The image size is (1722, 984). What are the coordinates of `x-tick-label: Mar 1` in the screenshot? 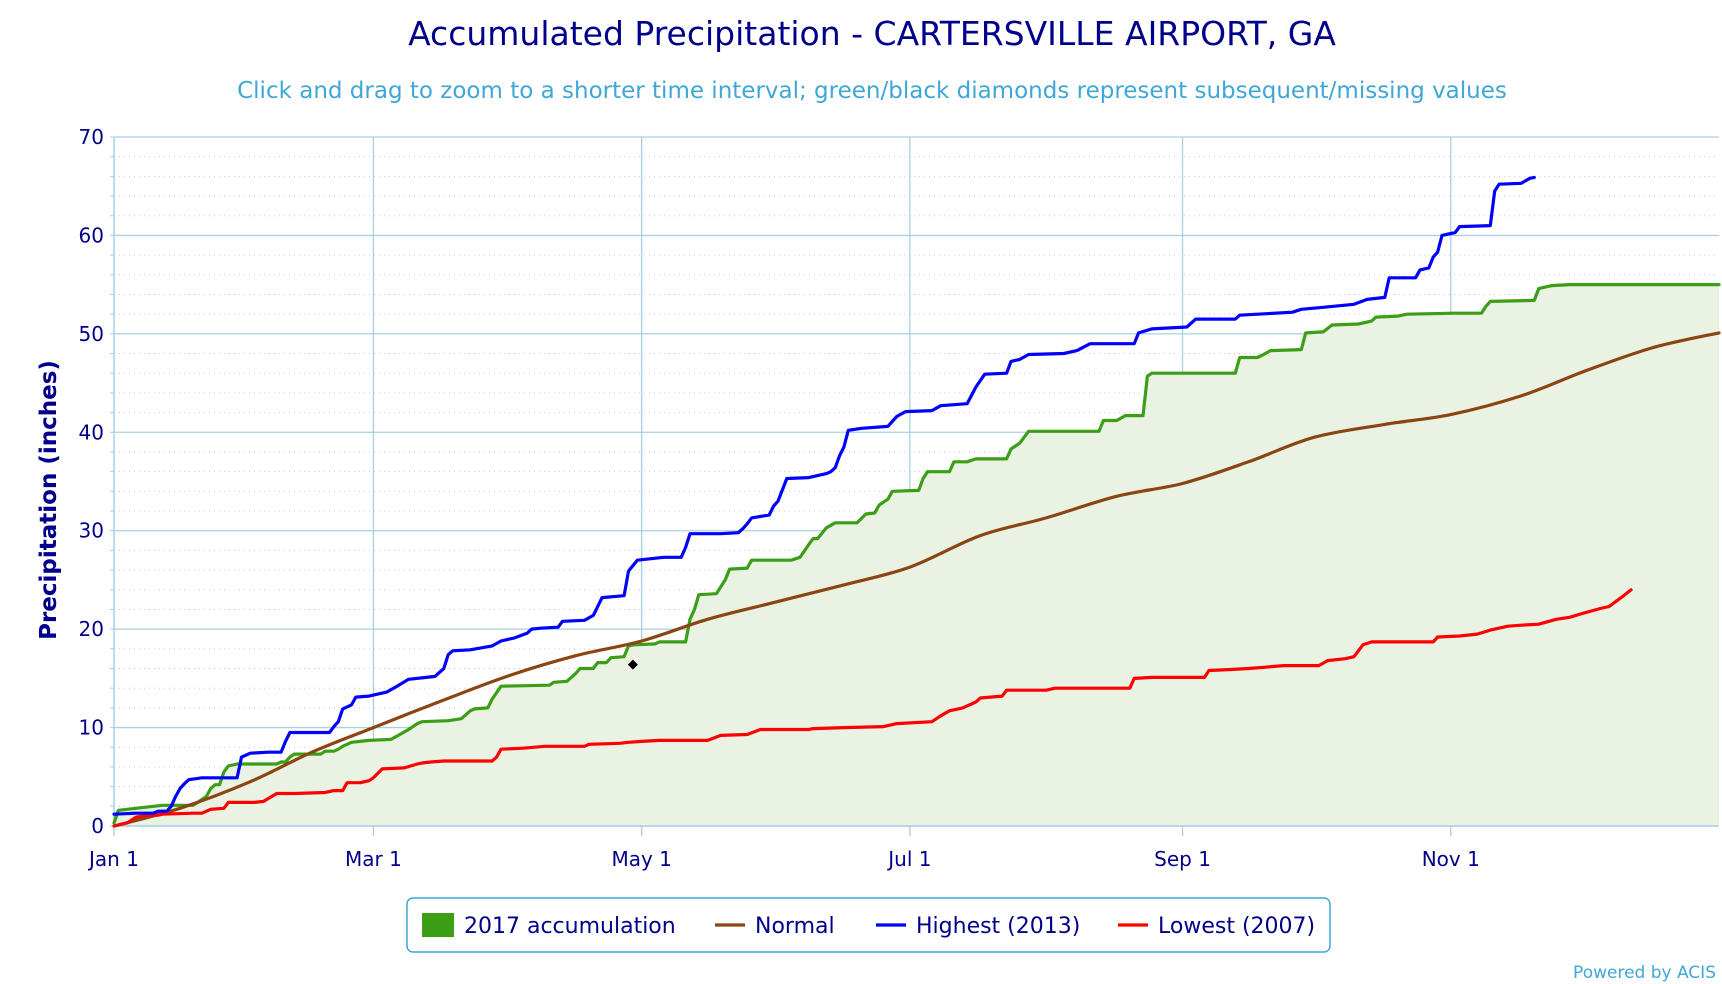 It's located at (373, 859).